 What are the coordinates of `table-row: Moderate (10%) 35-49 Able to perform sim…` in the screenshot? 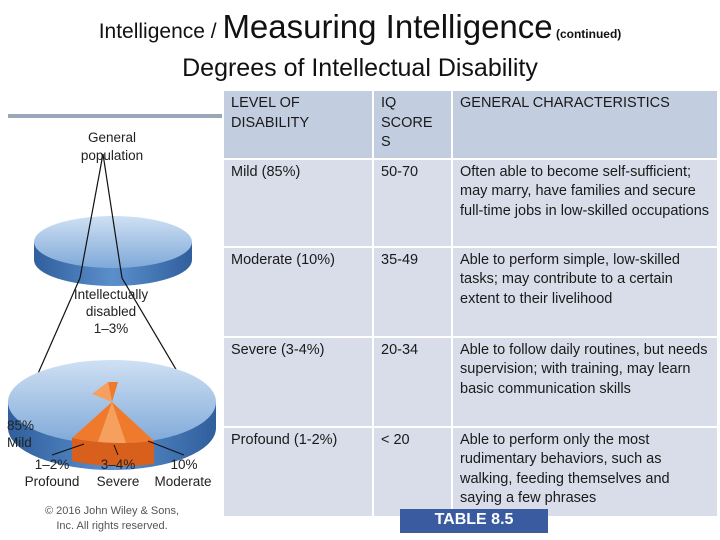 It's located at (470, 291).